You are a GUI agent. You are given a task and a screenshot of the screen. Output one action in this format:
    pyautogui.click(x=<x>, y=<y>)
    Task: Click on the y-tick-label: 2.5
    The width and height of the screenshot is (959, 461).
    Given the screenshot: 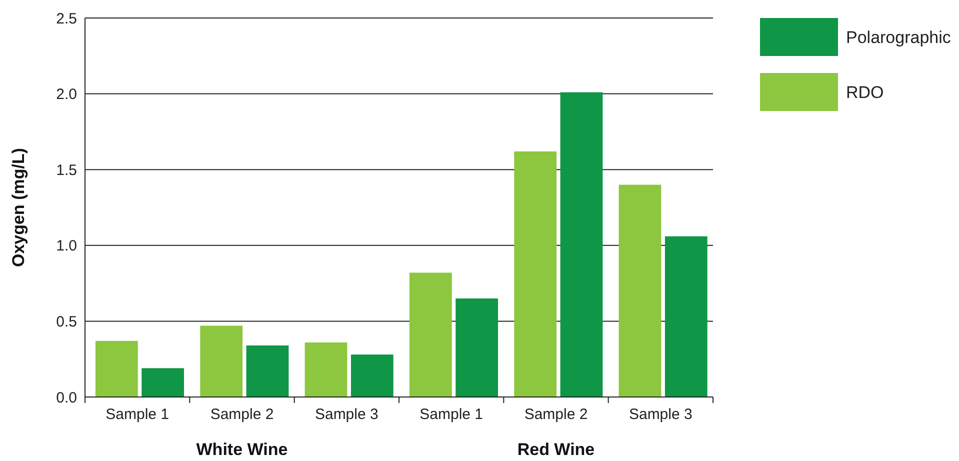 What is the action you would take?
    pyautogui.click(x=66, y=19)
    